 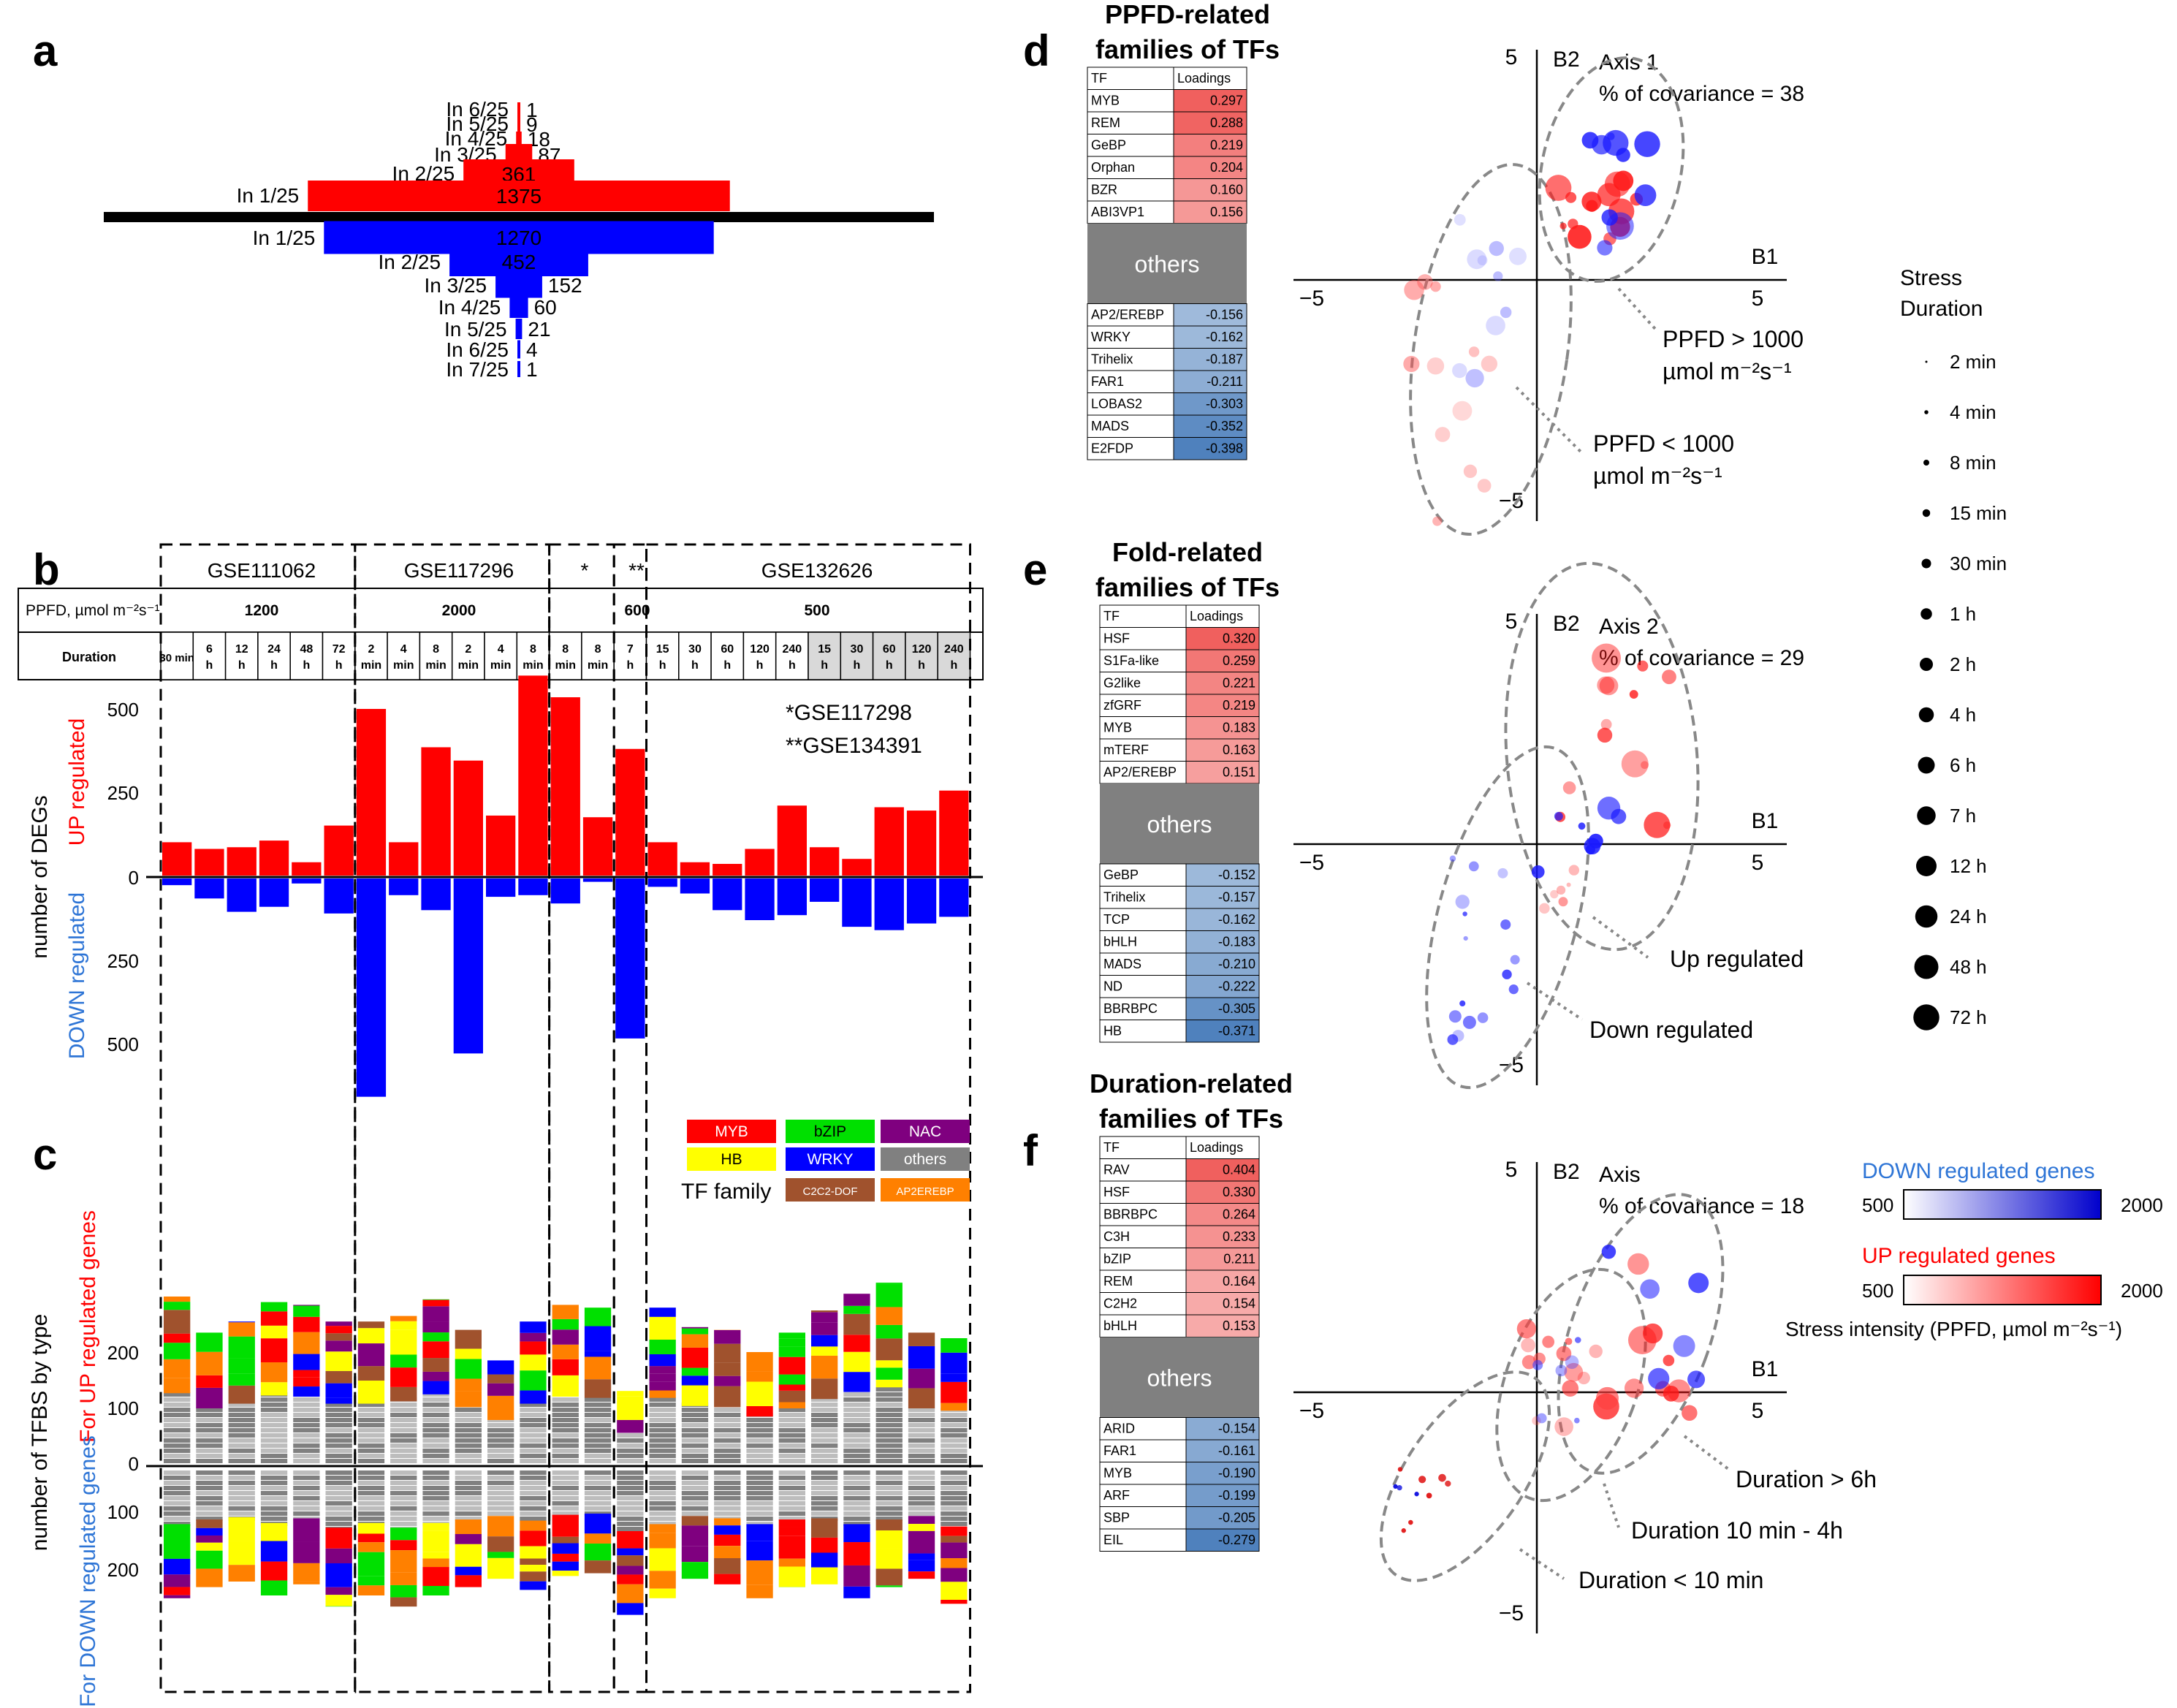 I want to click on tfbs-tick-label: 200, so click(x=123, y=1570).